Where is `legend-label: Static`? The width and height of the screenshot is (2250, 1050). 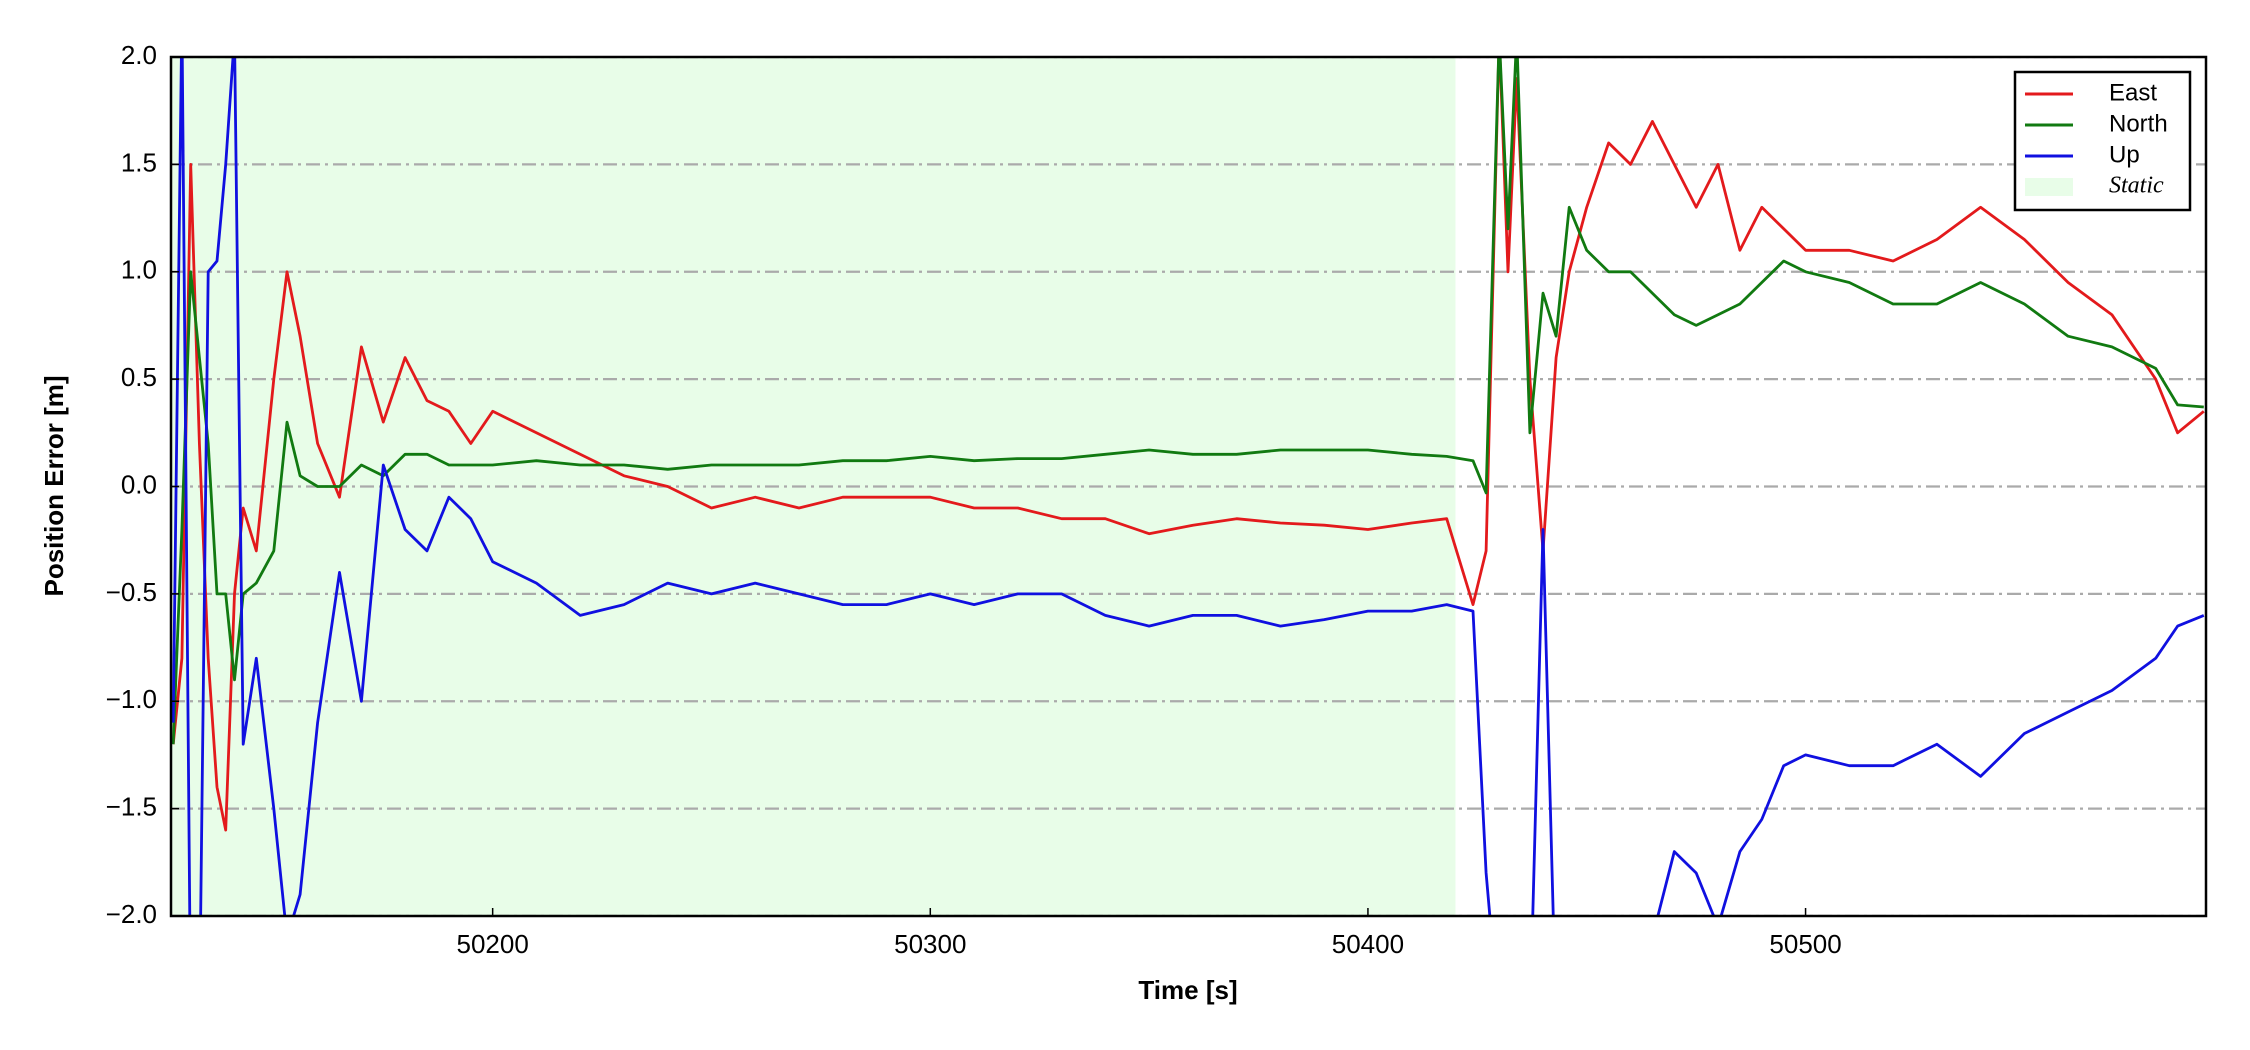
legend-label: Static is located at coordinates (2136, 186).